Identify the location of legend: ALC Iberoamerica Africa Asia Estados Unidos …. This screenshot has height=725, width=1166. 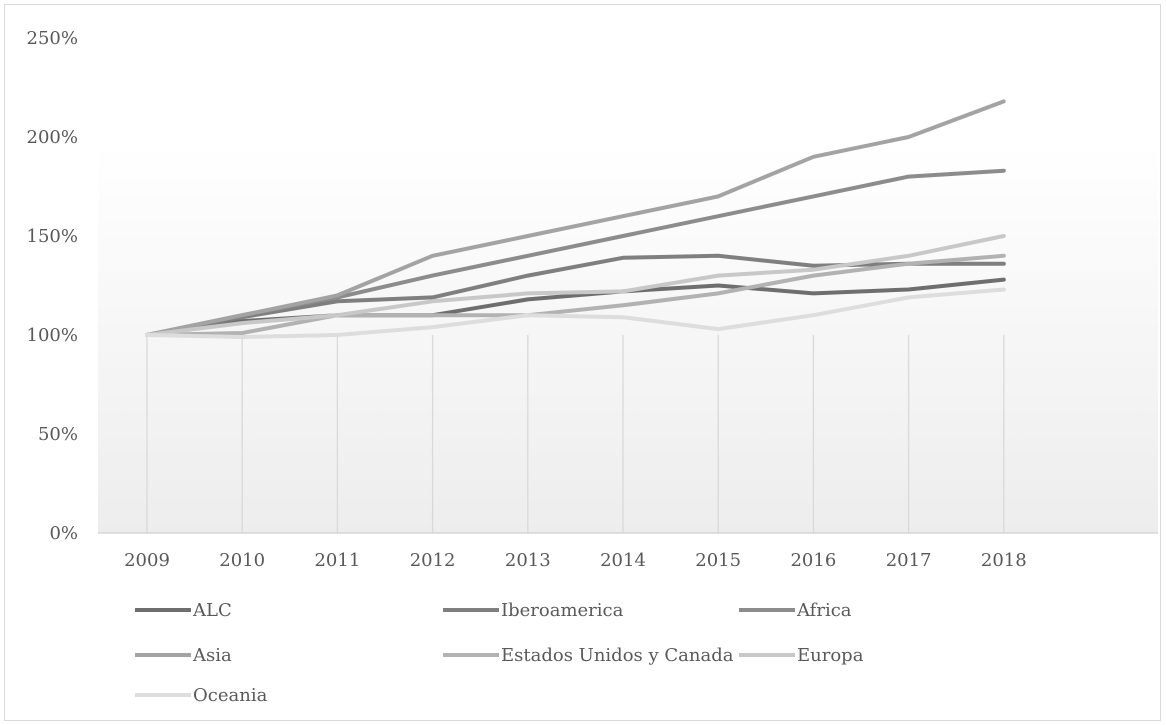
(499, 653).